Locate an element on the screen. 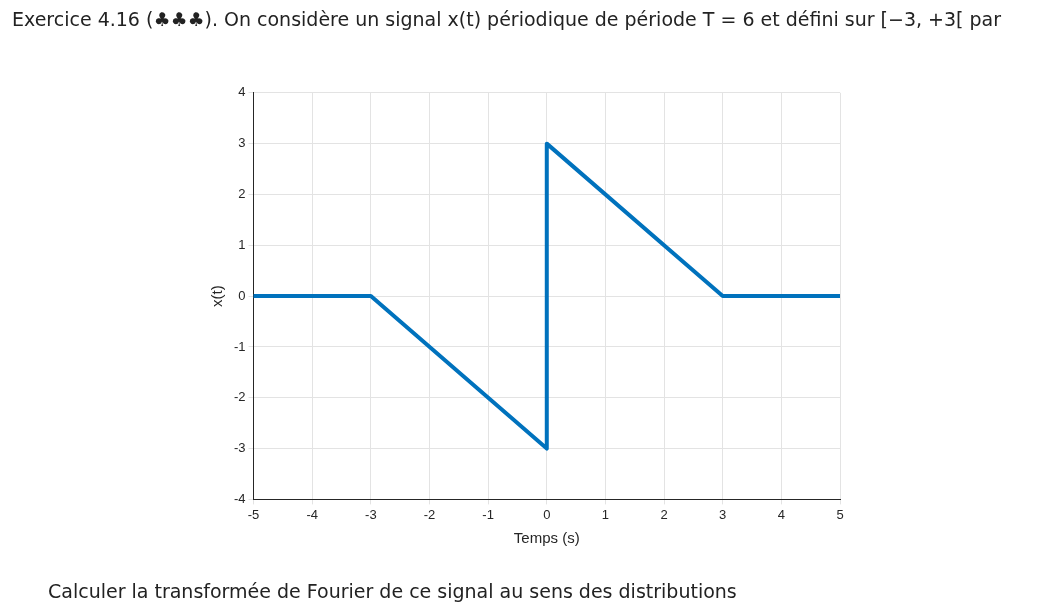  x-tick-label: -2 is located at coordinates (429, 514).